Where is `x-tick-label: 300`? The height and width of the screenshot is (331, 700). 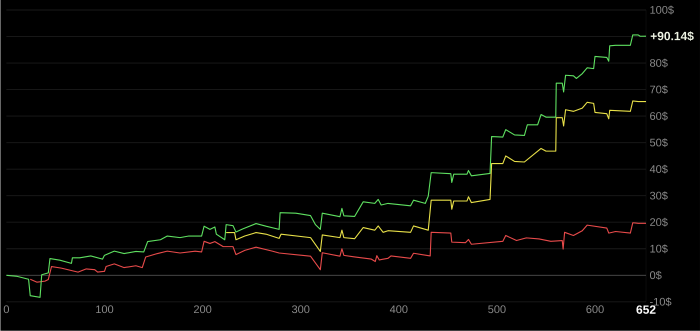 x-tick-label: 300 is located at coordinates (301, 309).